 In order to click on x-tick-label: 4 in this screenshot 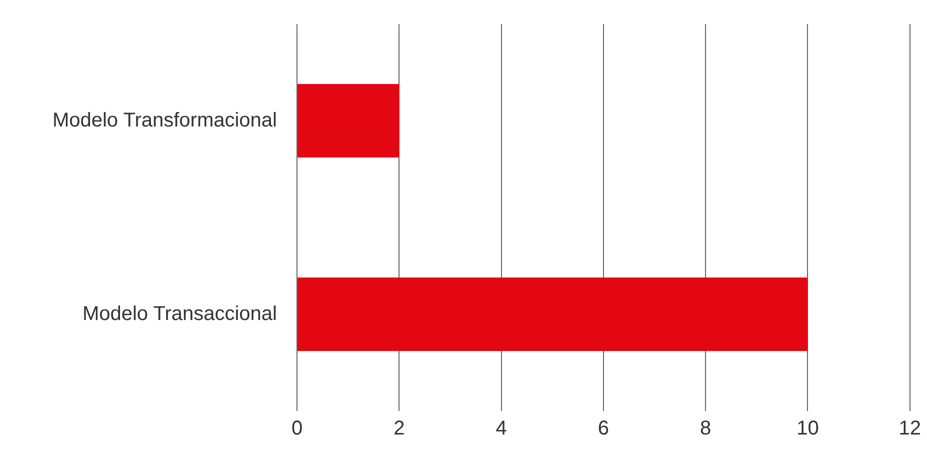, I will do `click(501, 429)`.